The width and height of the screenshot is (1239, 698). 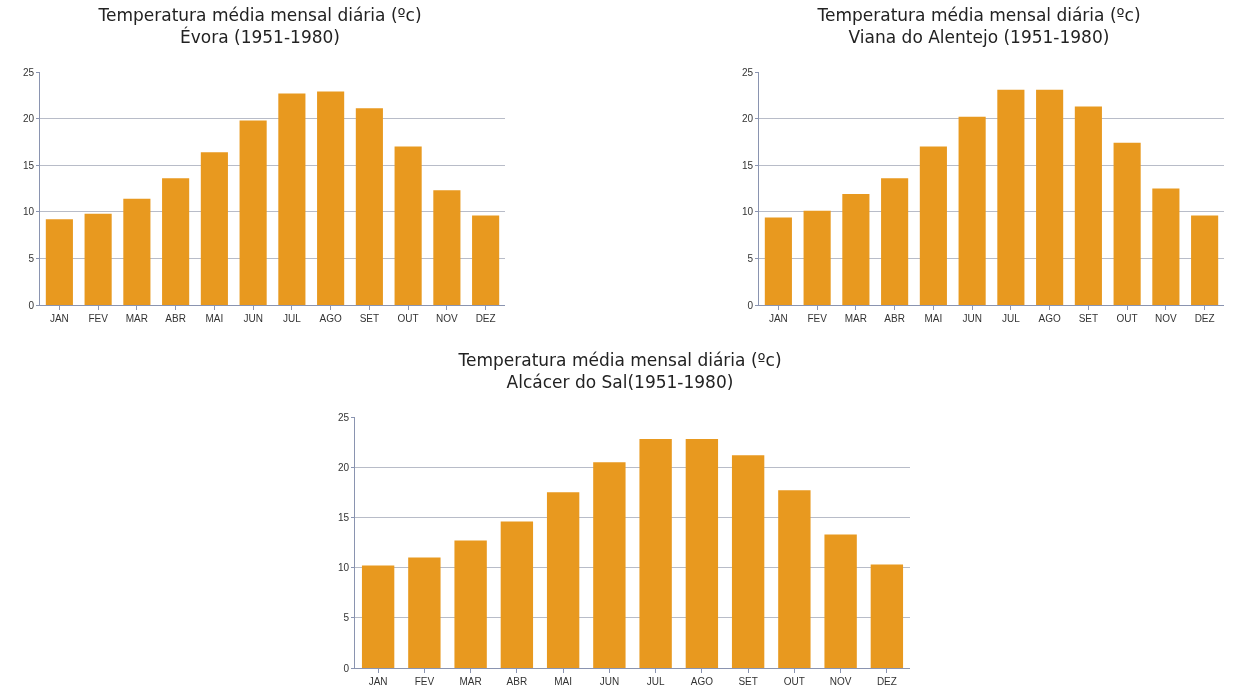 What do you see at coordinates (260, 37) in the screenshot?
I see `chart-subtitle: Évora (1951-1980)` at bounding box center [260, 37].